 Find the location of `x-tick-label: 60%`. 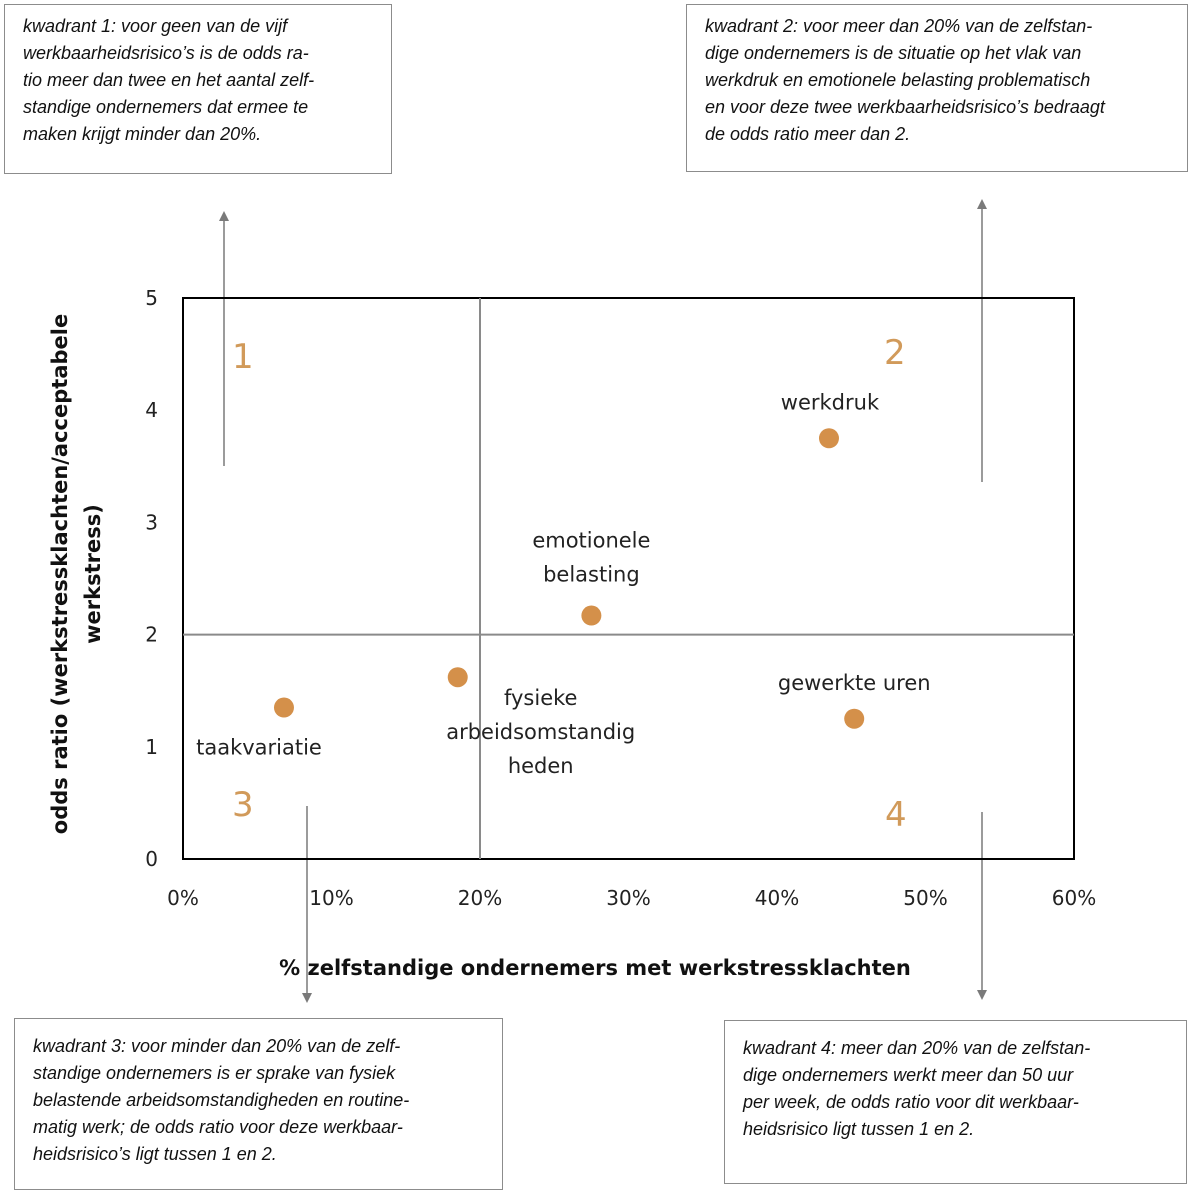

x-tick-label: 60% is located at coordinates (1074, 898).